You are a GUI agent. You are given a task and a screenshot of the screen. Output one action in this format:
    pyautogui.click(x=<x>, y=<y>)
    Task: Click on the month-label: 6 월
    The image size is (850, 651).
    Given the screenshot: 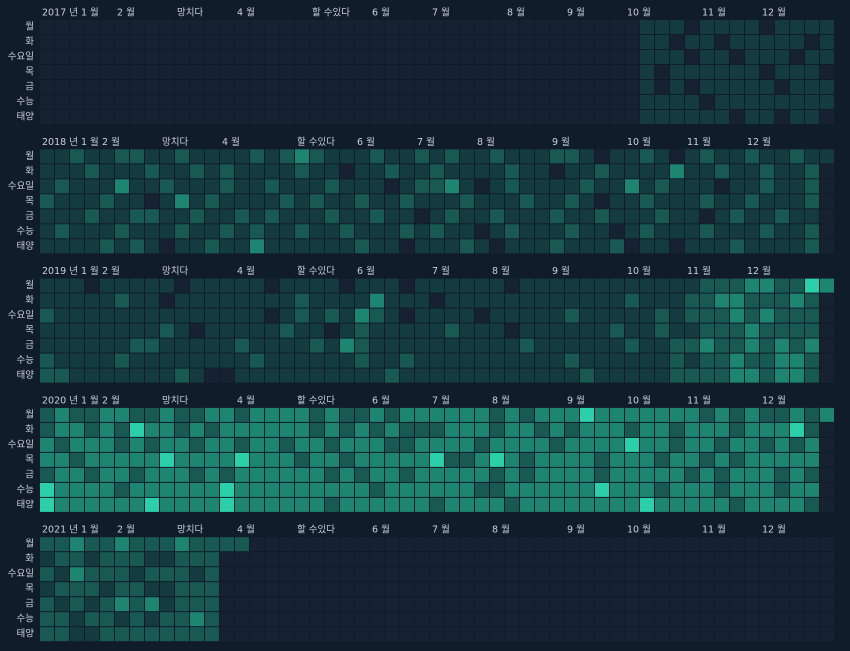 What is the action you would take?
    pyautogui.click(x=366, y=271)
    